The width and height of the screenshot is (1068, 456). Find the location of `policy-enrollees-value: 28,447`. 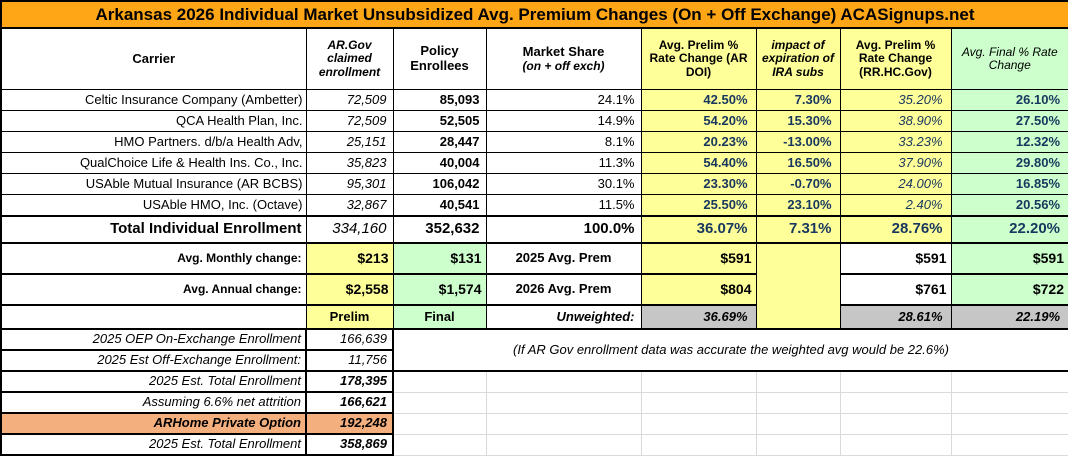

policy-enrollees-value: 28,447 is located at coordinates (439, 142).